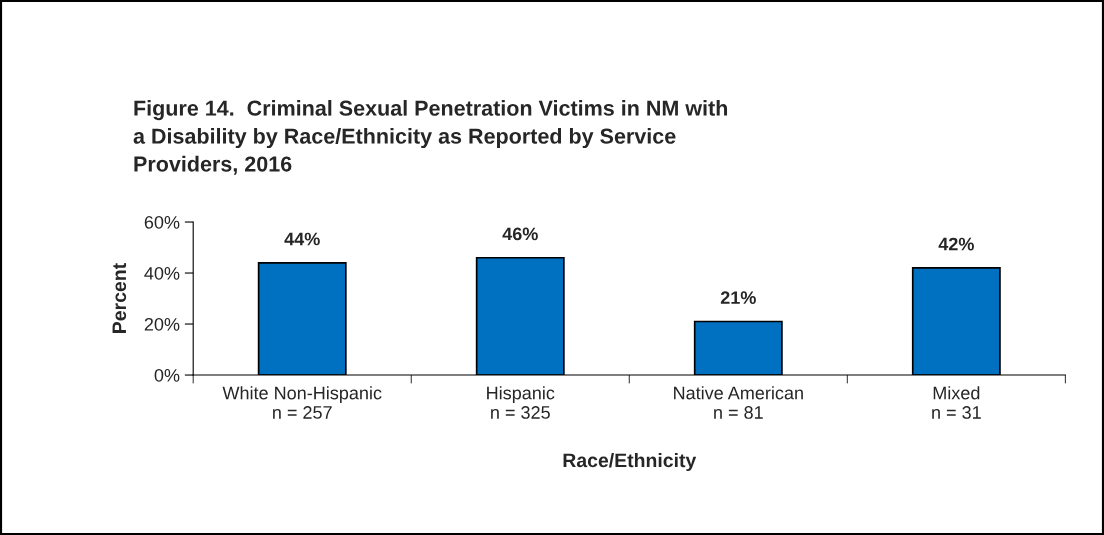 Image resolution: width=1104 pixels, height=535 pixels. Describe the element at coordinates (521, 402) in the screenshot. I see `x-tick-label: Hispanic n = 325` at that location.